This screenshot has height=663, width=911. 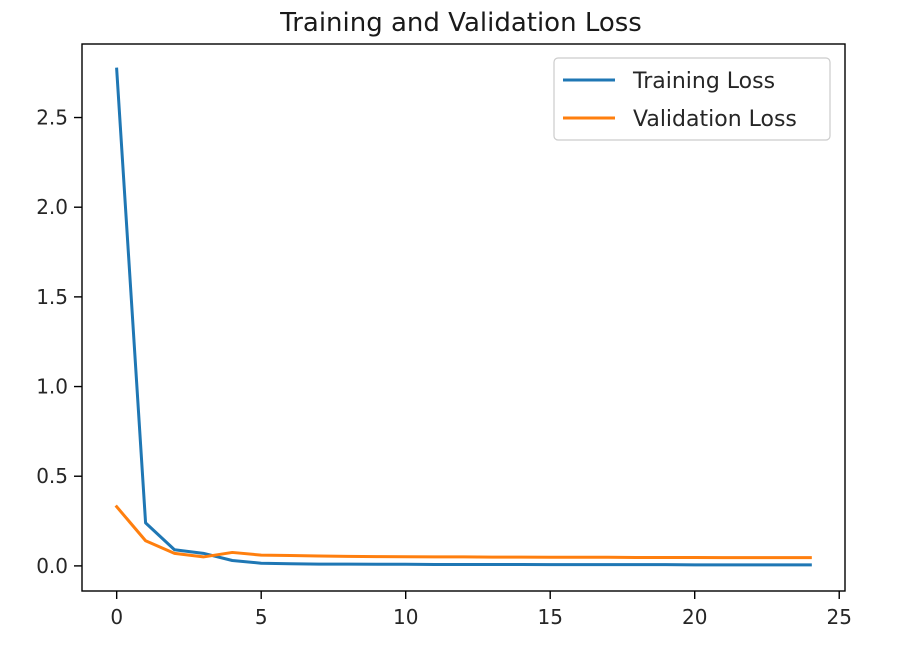 What do you see at coordinates (261, 617) in the screenshot?
I see `x-tick-label: 5` at bounding box center [261, 617].